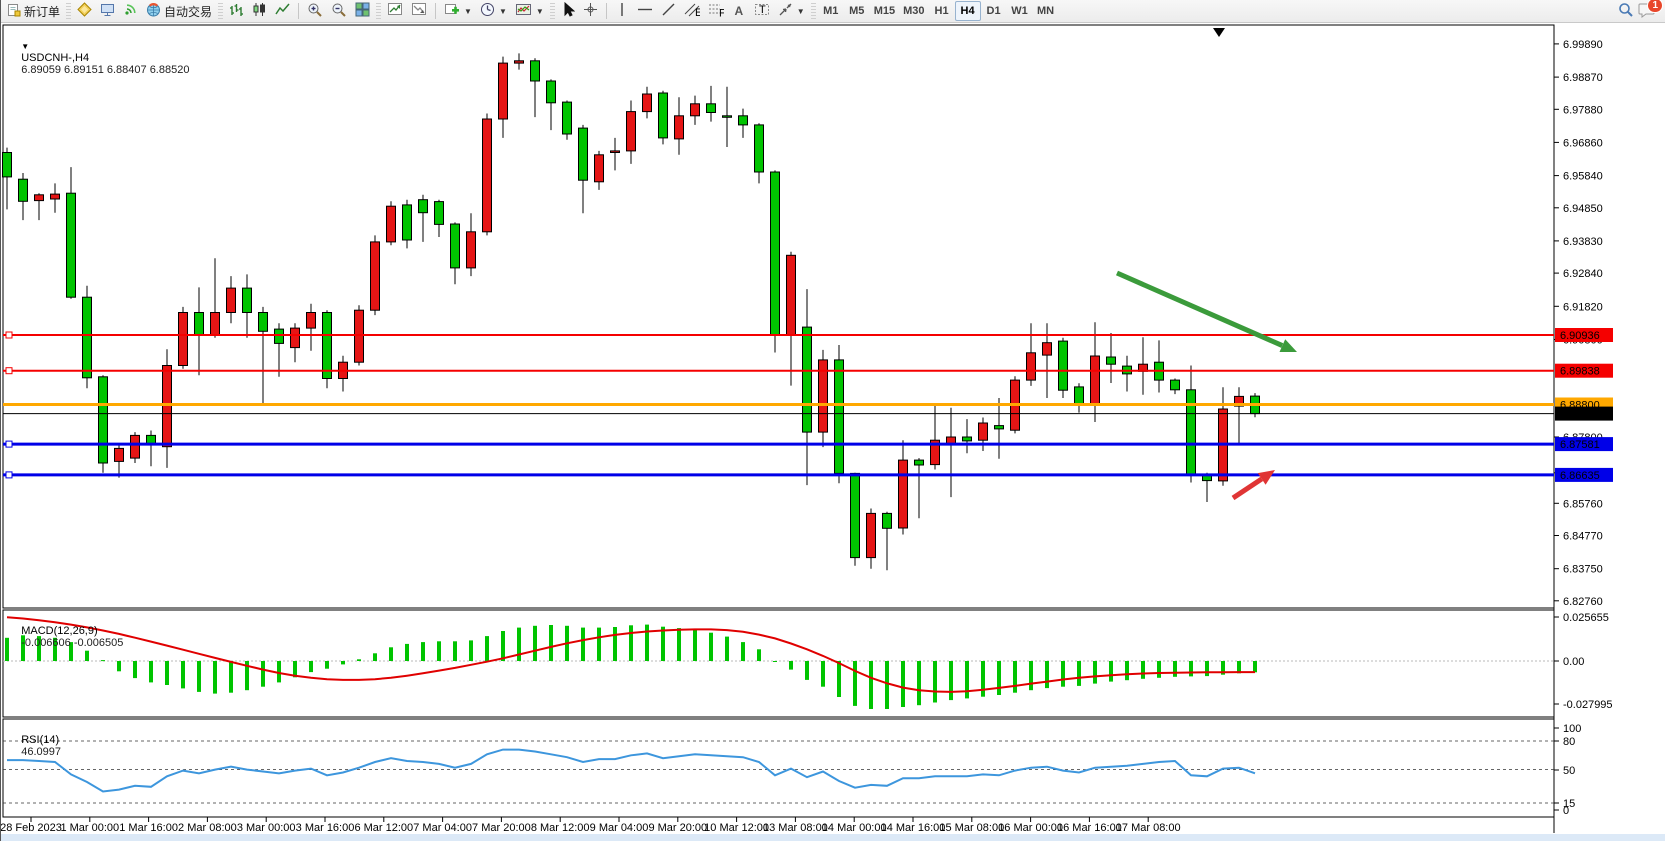  Describe the element at coordinates (40, 740) in the screenshot. I see `rsi-name: RSI(14)` at that location.